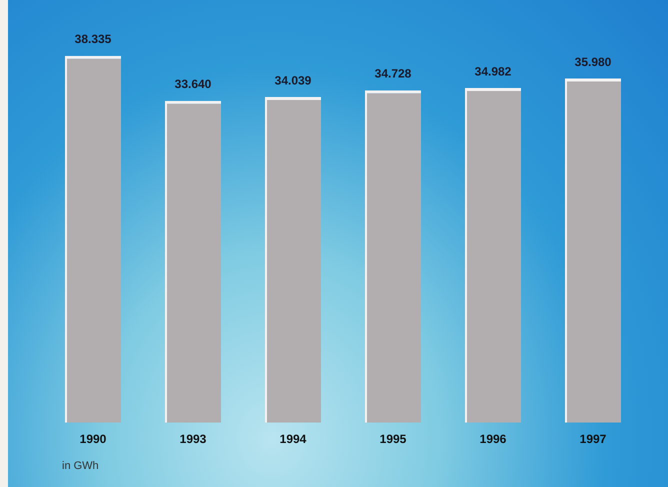 The height and width of the screenshot is (487, 668). Describe the element at coordinates (93, 439) in the screenshot. I see `x-tick-label: 1990` at that location.